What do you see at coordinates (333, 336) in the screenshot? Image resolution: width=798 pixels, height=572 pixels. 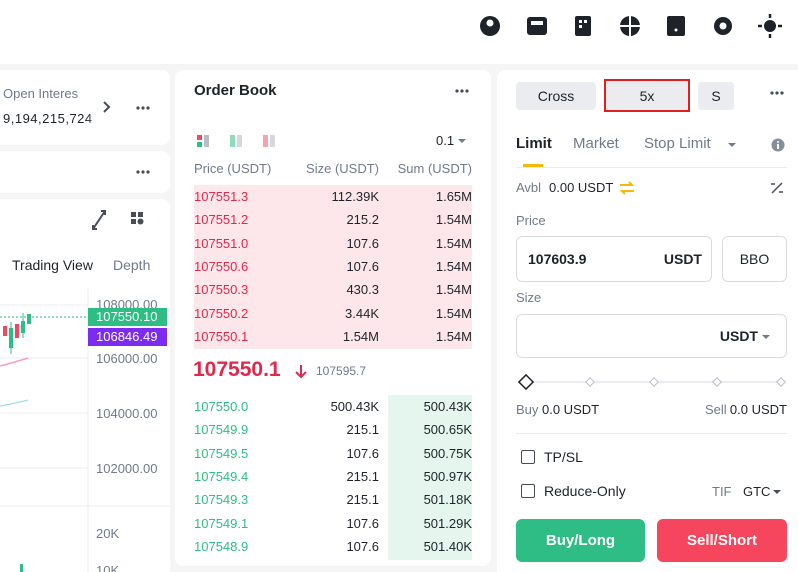 I see `ask-row: 107550.1 1.54M 1.54M` at bounding box center [333, 336].